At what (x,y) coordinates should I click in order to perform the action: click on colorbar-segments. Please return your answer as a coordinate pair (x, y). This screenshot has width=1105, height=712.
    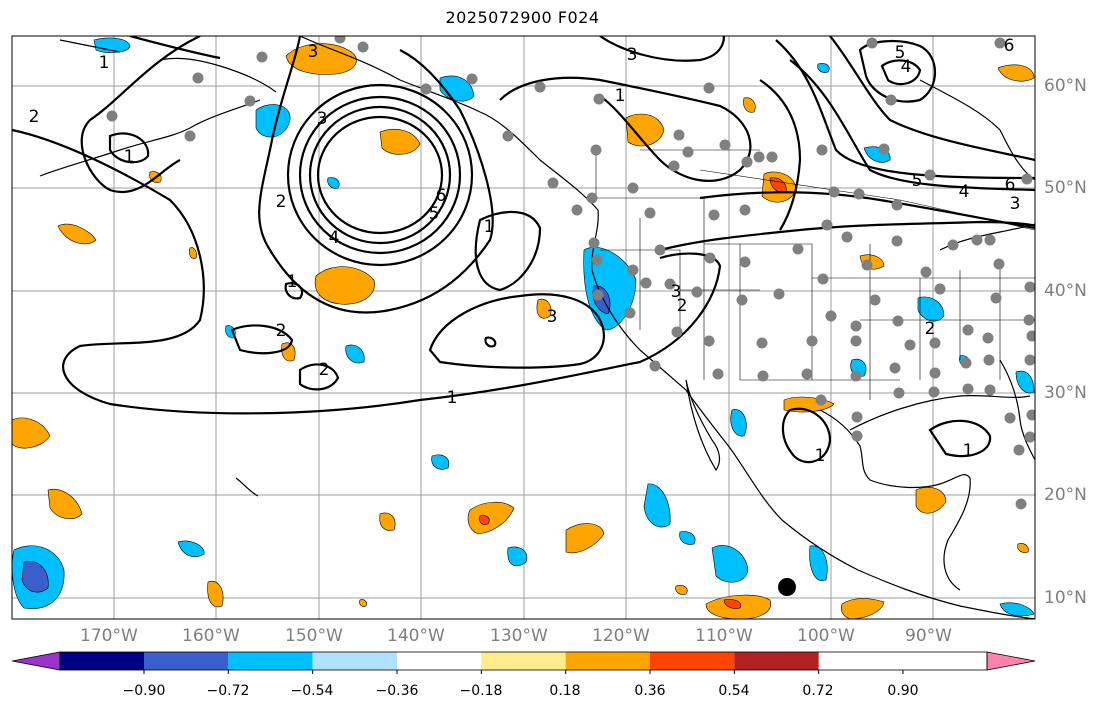
    Looking at the image, I should click on (439, 661).